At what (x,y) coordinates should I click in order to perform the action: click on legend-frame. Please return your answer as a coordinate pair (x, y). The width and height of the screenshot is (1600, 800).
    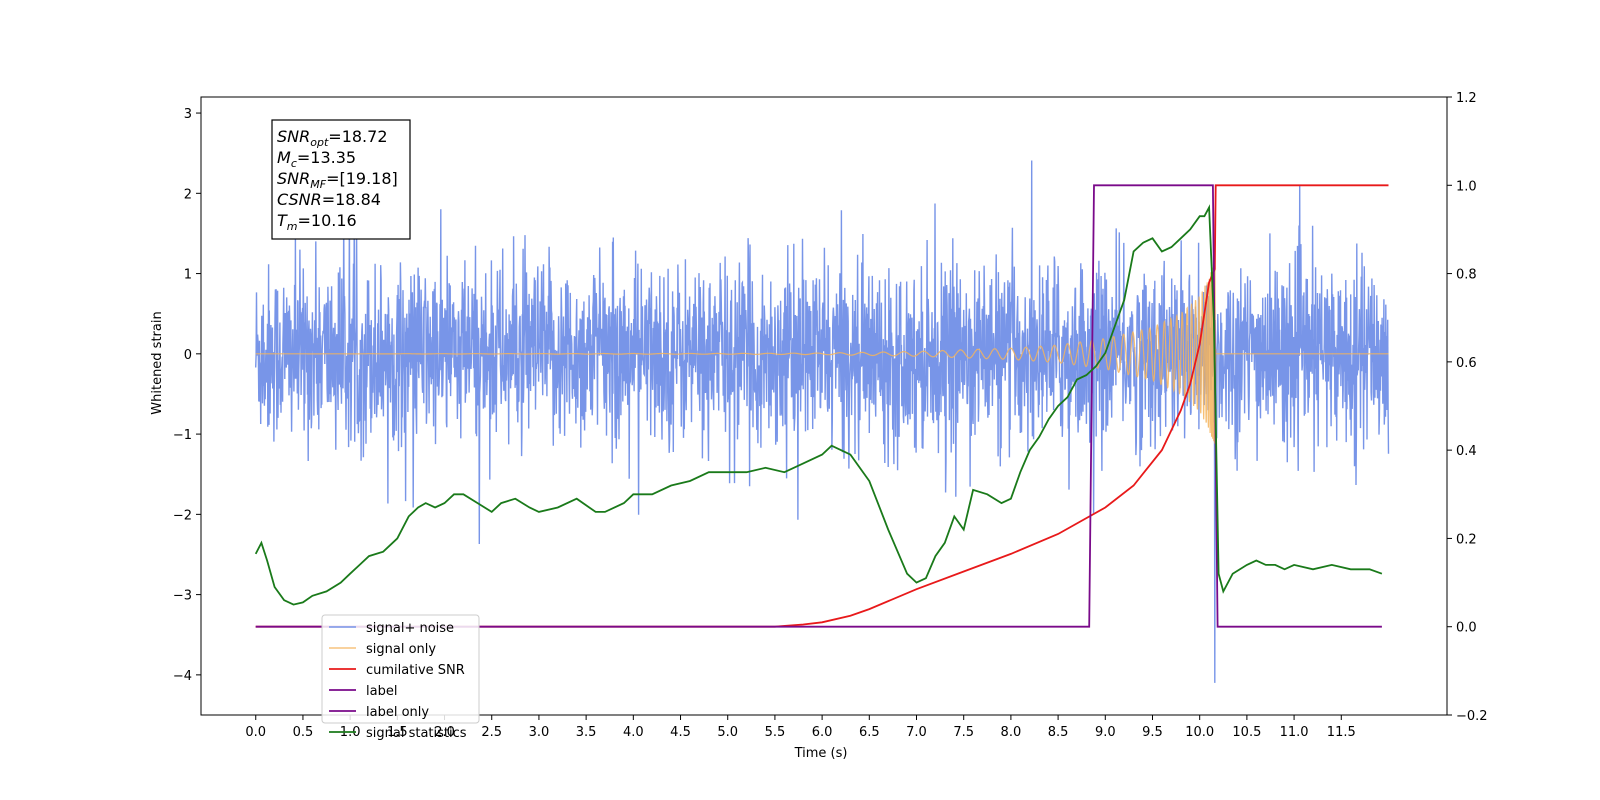
    Looking at the image, I should click on (400, 669).